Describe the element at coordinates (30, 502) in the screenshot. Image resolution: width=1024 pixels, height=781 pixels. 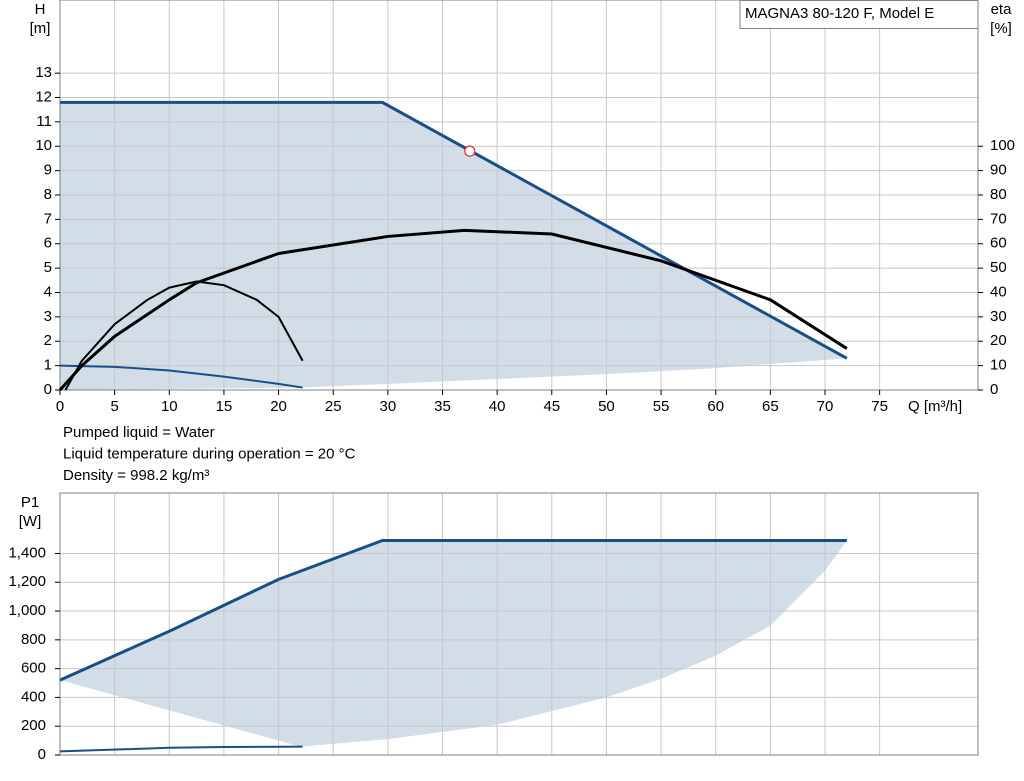
I see `y-axis-label: P1` at that location.